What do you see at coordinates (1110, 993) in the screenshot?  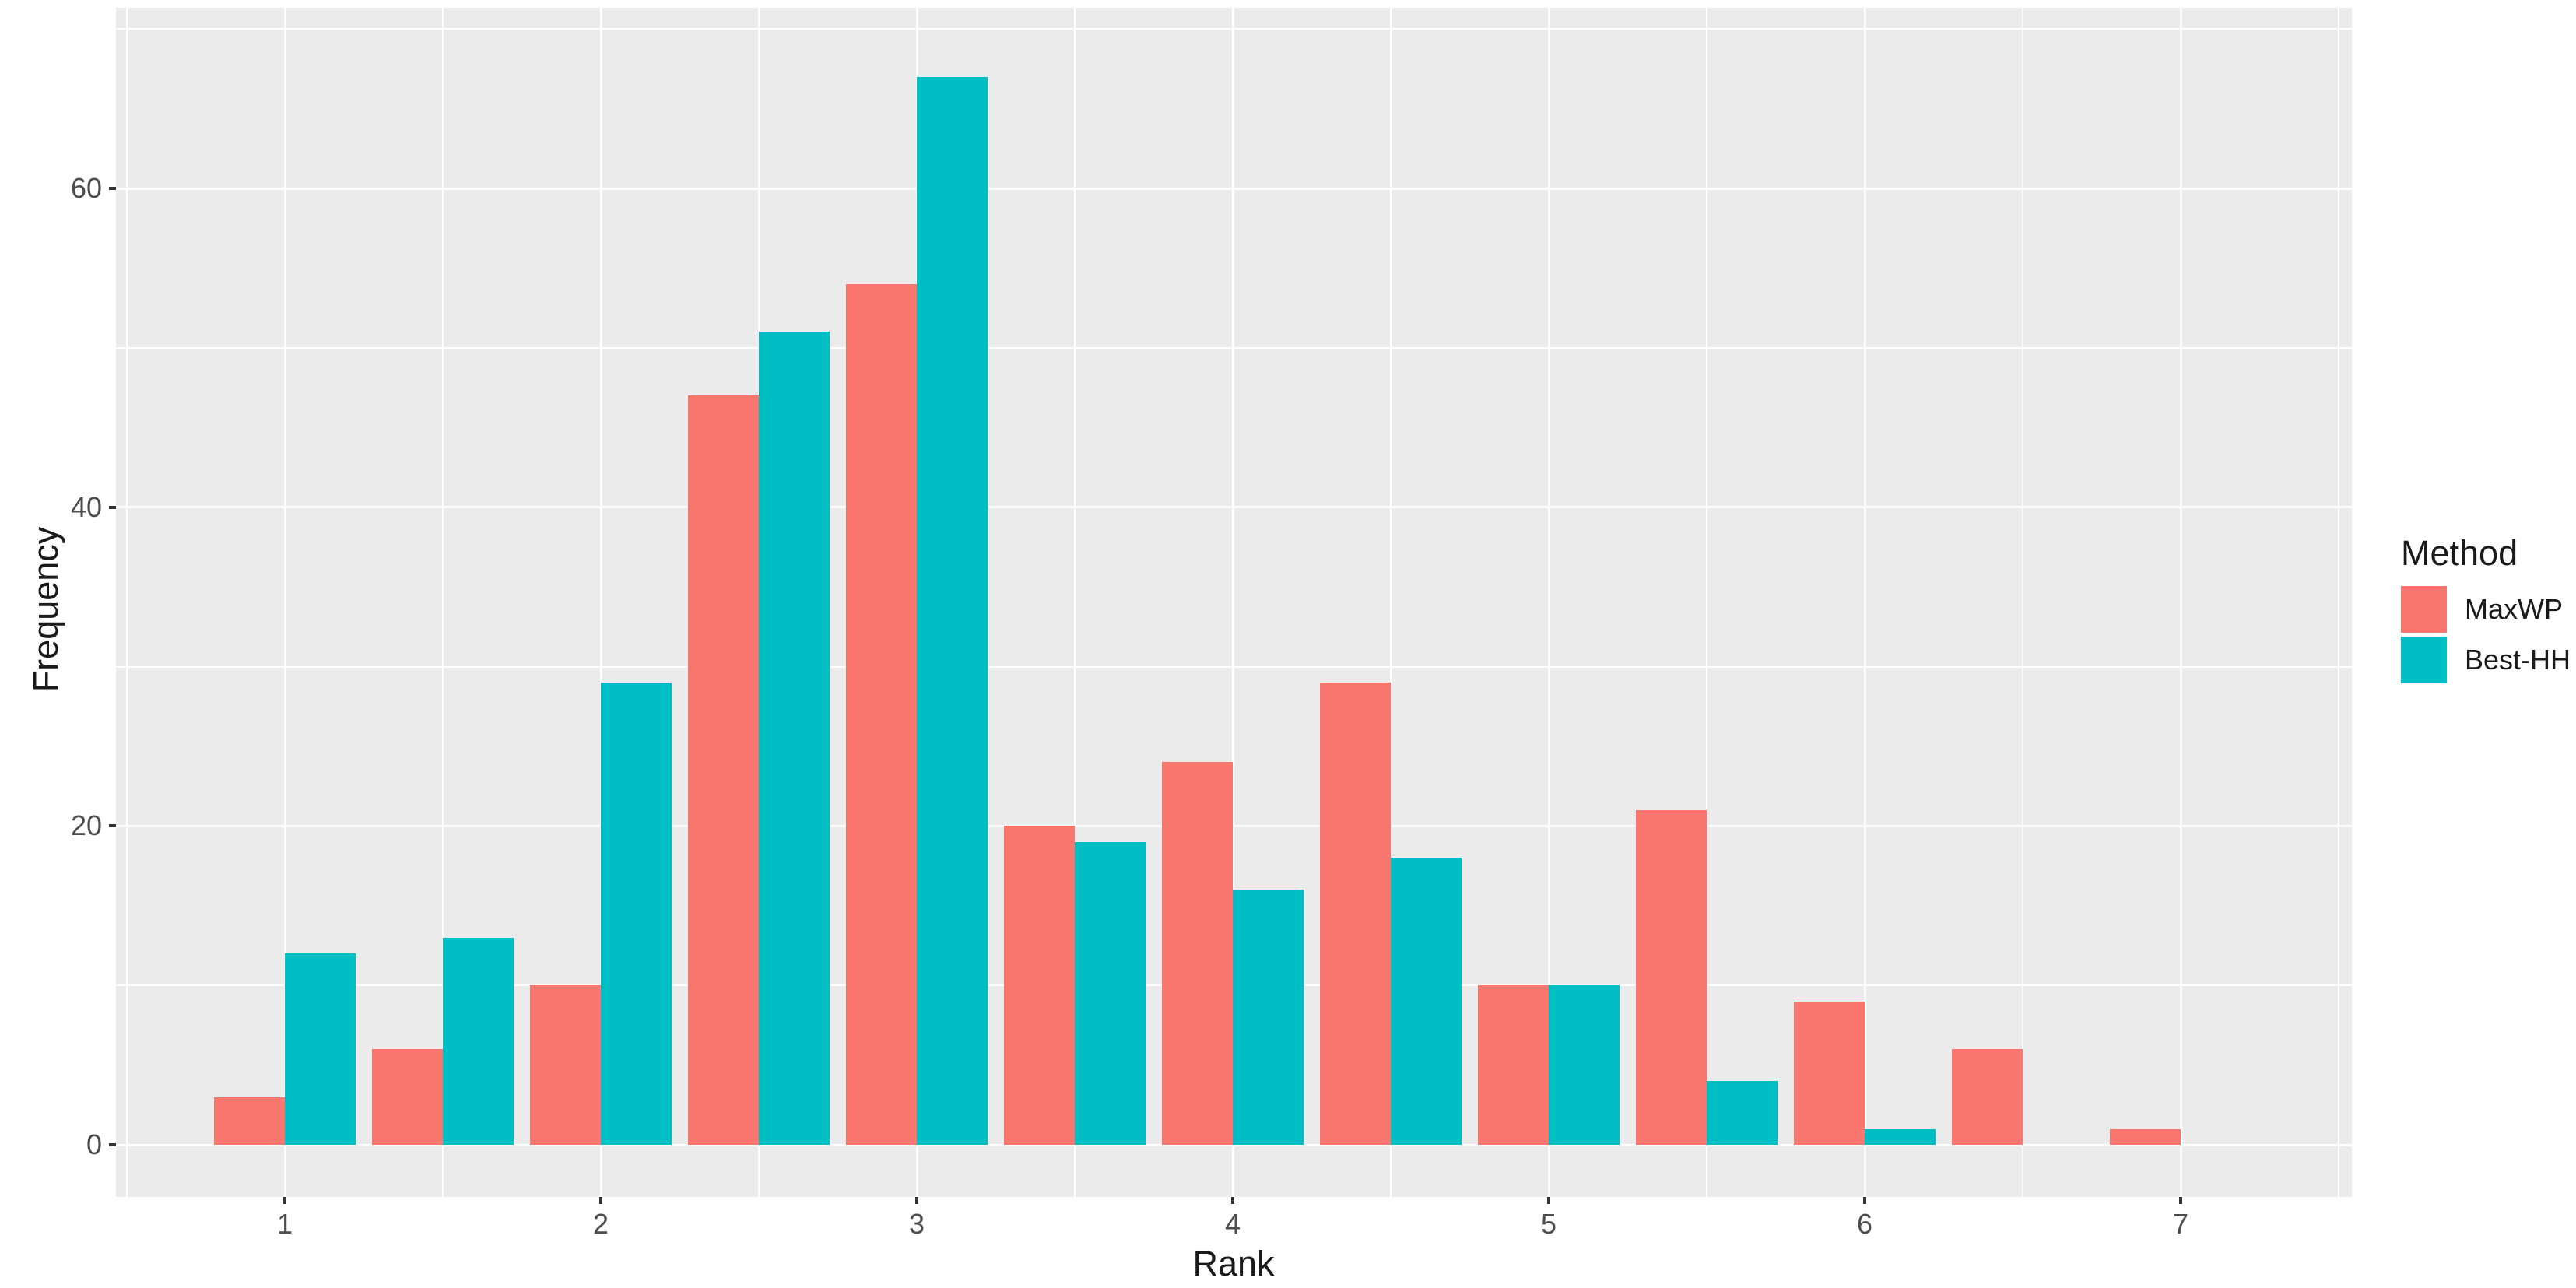 I see `bar-best-hh-rank-3.5` at bounding box center [1110, 993].